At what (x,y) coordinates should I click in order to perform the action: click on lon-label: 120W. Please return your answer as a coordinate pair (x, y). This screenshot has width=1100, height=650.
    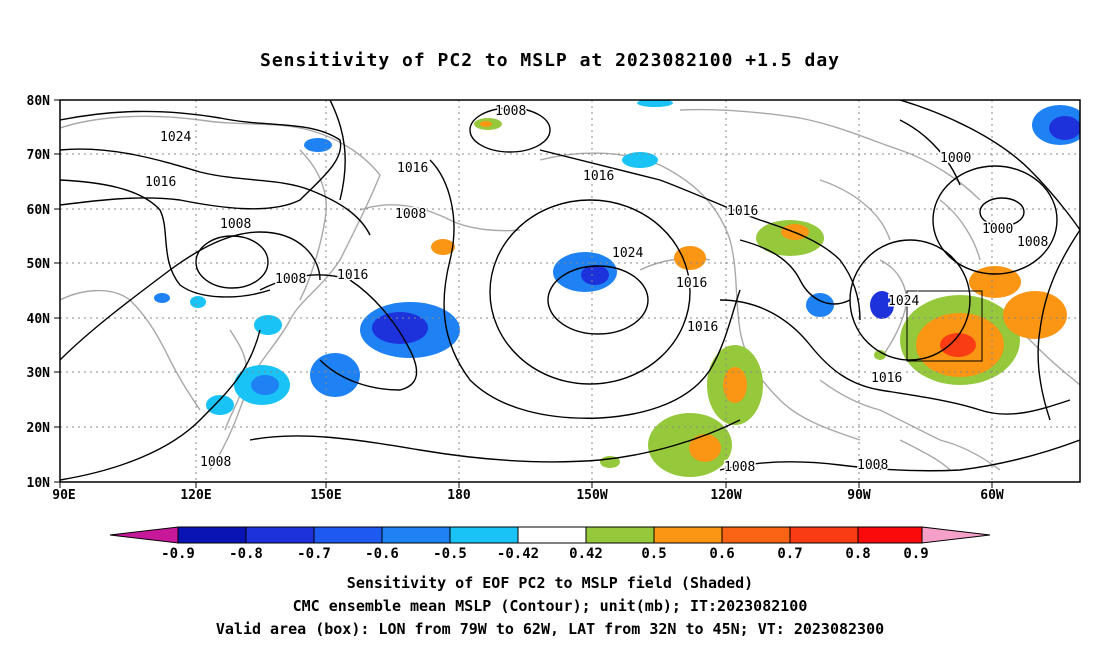
    Looking at the image, I should click on (725, 495).